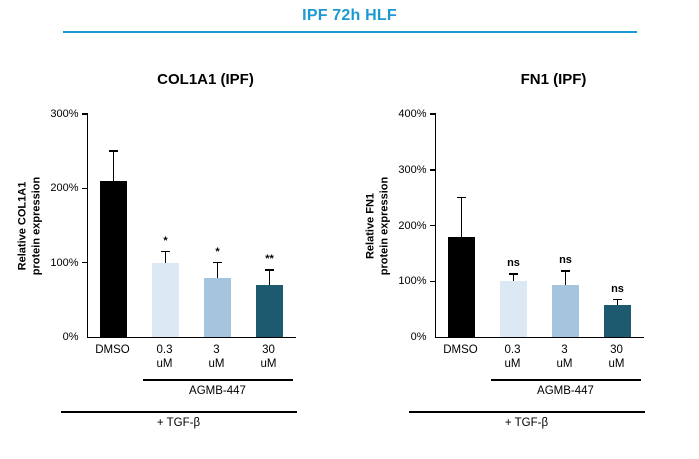 The width and height of the screenshot is (699, 459). What do you see at coordinates (269, 259) in the screenshot?
I see `significance-label: **` at bounding box center [269, 259].